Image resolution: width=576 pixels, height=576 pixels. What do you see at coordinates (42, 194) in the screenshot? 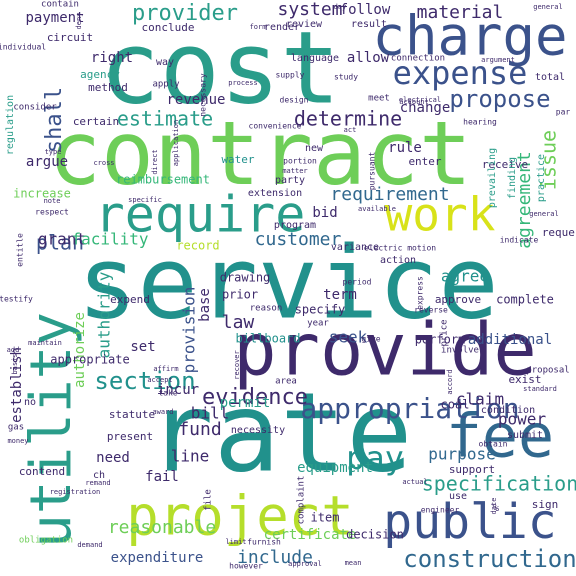
I see `word-increase: increase` at bounding box center [42, 194].